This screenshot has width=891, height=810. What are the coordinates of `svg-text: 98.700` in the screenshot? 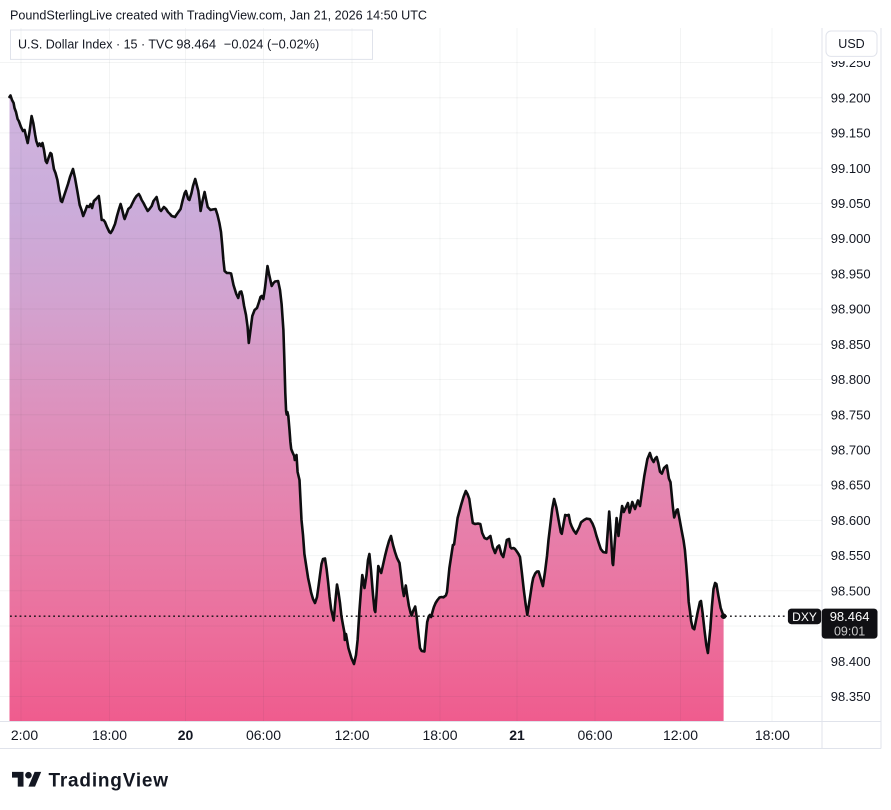 It's located at (851, 450).